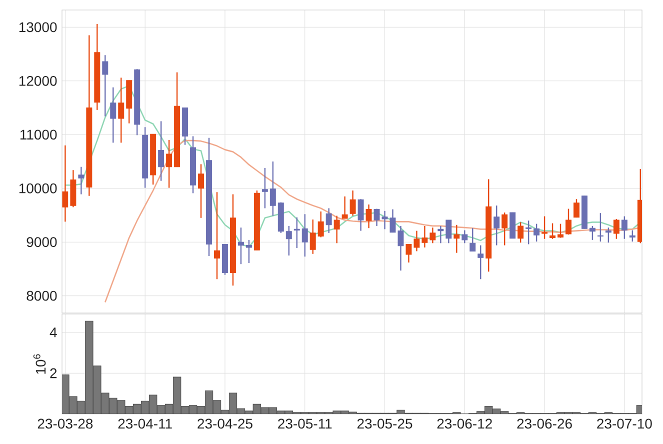 This screenshot has width=663, height=444. Describe the element at coordinates (464, 423) in the screenshot. I see `x-tick-label: 23-06-12` at that location.